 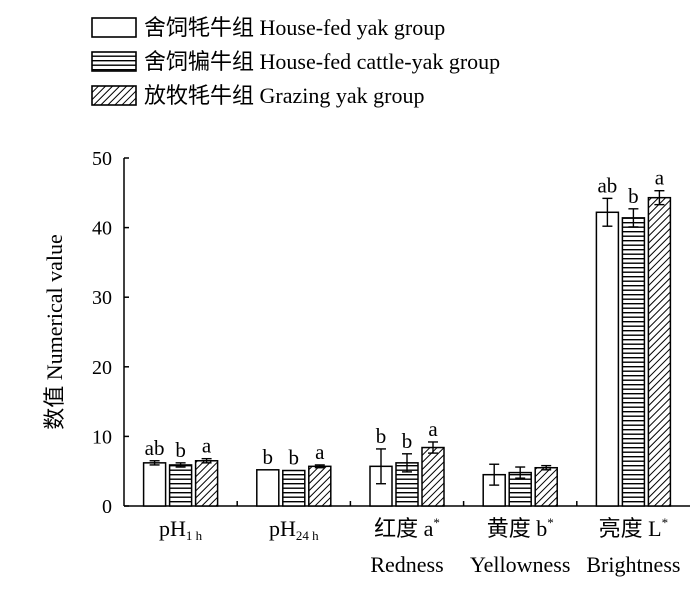 What do you see at coordinates (102, 437) in the screenshot?
I see `y-tick-label: 10` at bounding box center [102, 437].